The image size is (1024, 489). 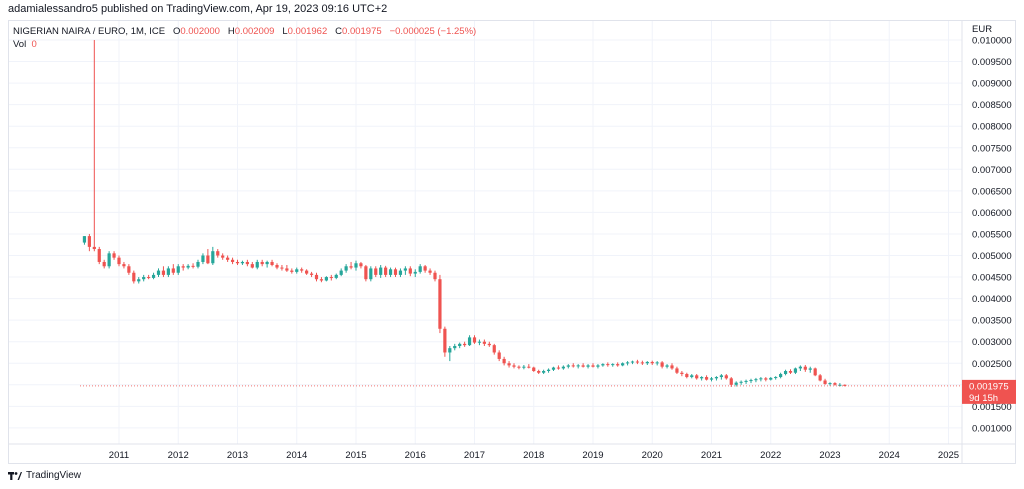 What do you see at coordinates (176, 31) in the screenshot?
I see `open-label: O` at bounding box center [176, 31].